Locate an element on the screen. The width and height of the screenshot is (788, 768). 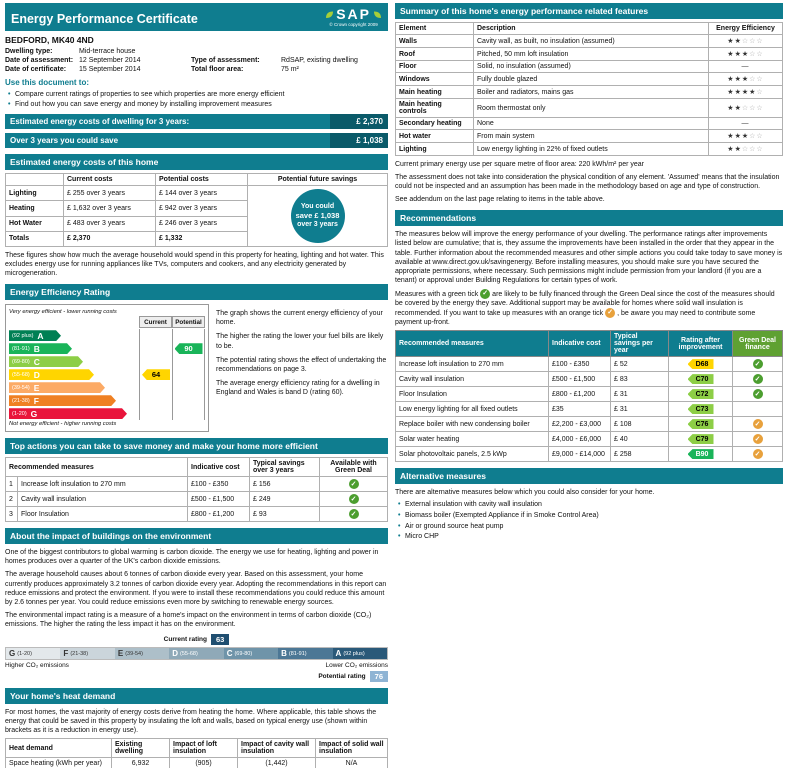
column-header: Recommended measures is located at coordinates (96, 467).